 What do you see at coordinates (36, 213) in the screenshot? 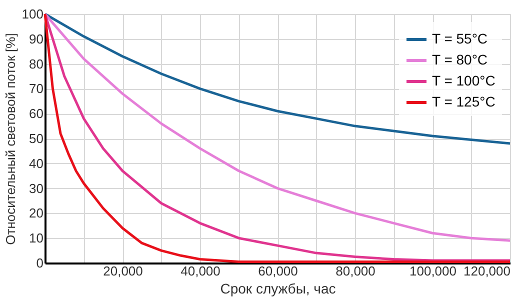
I see `y-tick-label: 20` at bounding box center [36, 213].